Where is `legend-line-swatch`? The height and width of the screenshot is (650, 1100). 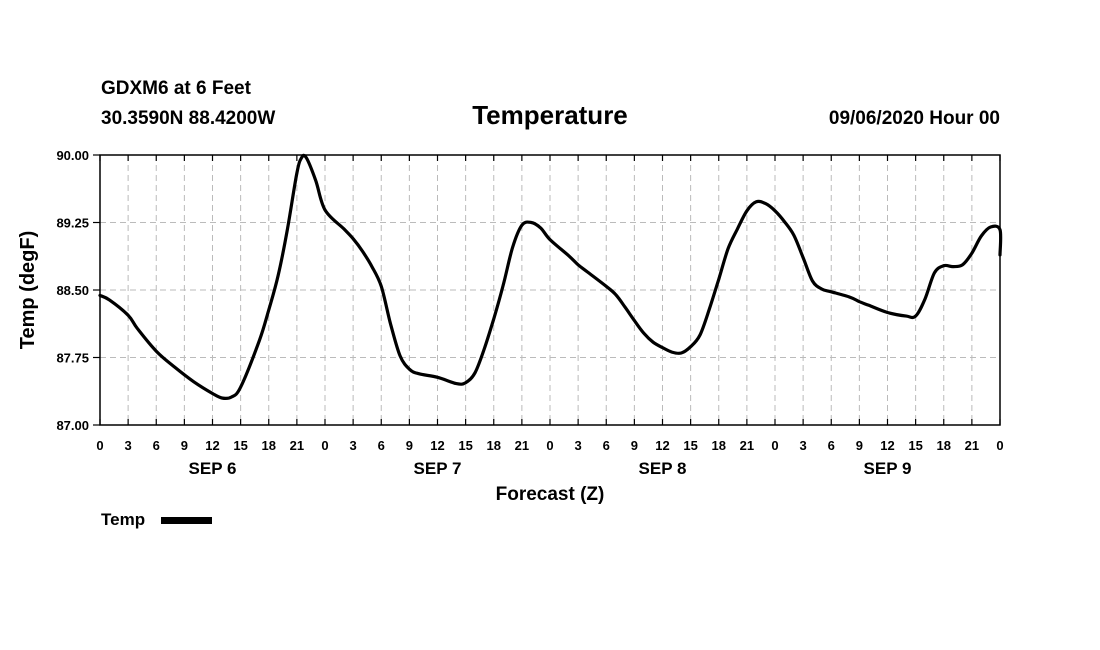 legend-line-swatch is located at coordinates (186, 520).